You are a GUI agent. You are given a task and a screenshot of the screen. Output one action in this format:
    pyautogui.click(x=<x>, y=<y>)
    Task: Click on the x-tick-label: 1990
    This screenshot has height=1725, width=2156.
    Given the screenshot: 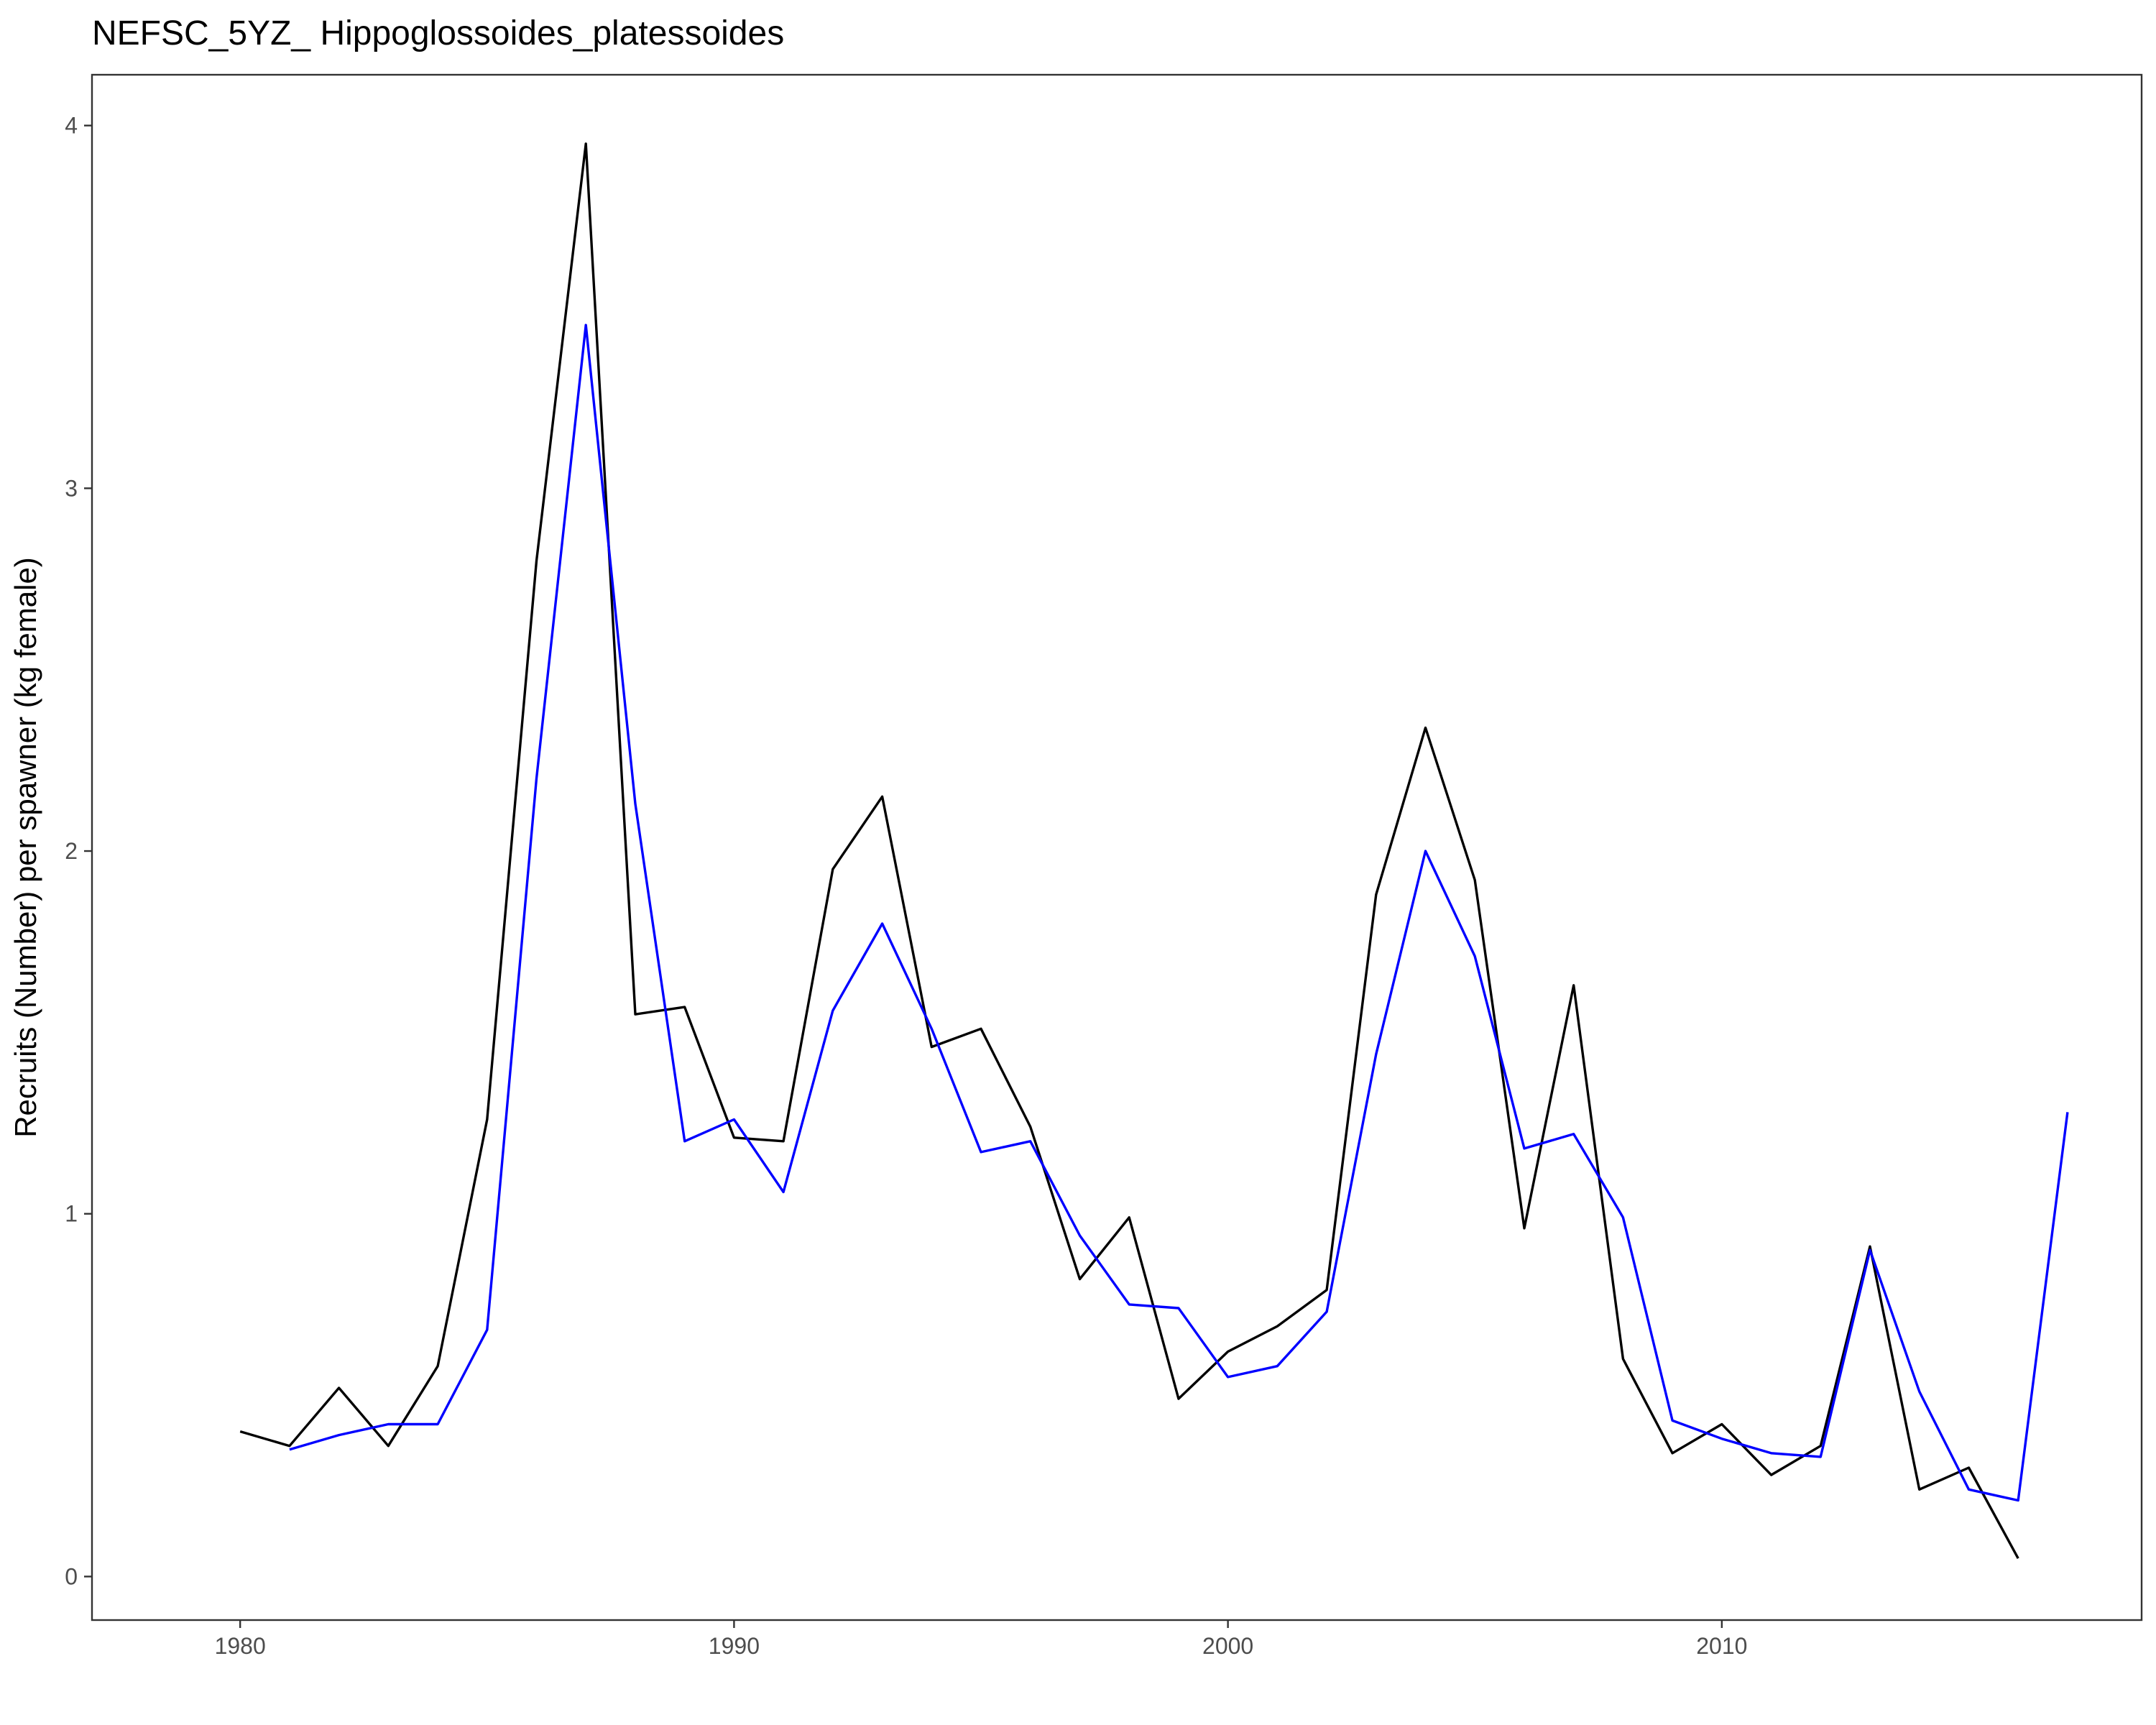 What is the action you would take?
    pyautogui.click(x=734, y=1646)
    